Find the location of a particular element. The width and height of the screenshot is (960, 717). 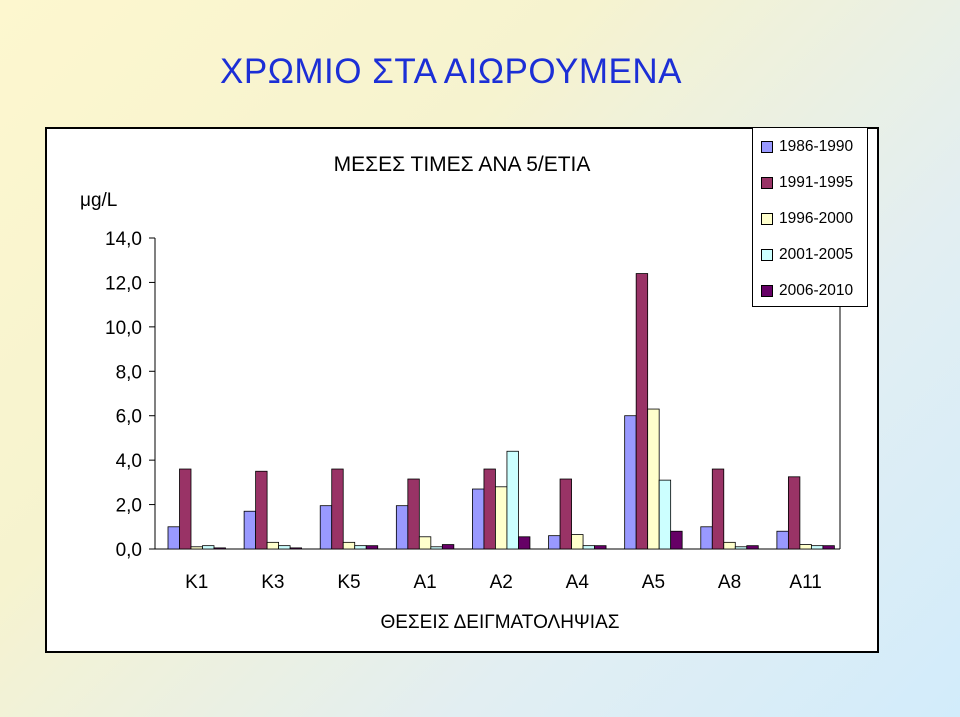

legend-label: 2006-2010 is located at coordinates (816, 290).